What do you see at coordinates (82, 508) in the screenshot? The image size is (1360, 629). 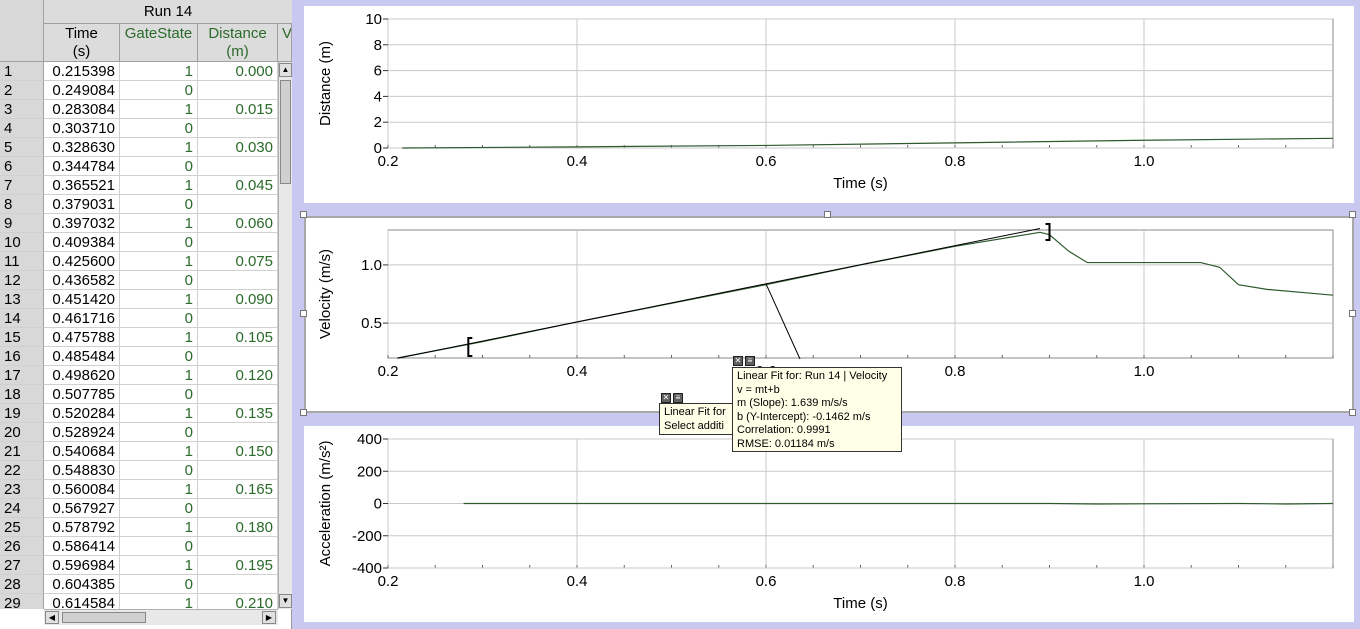 I see `cell-time: 0.567927` at bounding box center [82, 508].